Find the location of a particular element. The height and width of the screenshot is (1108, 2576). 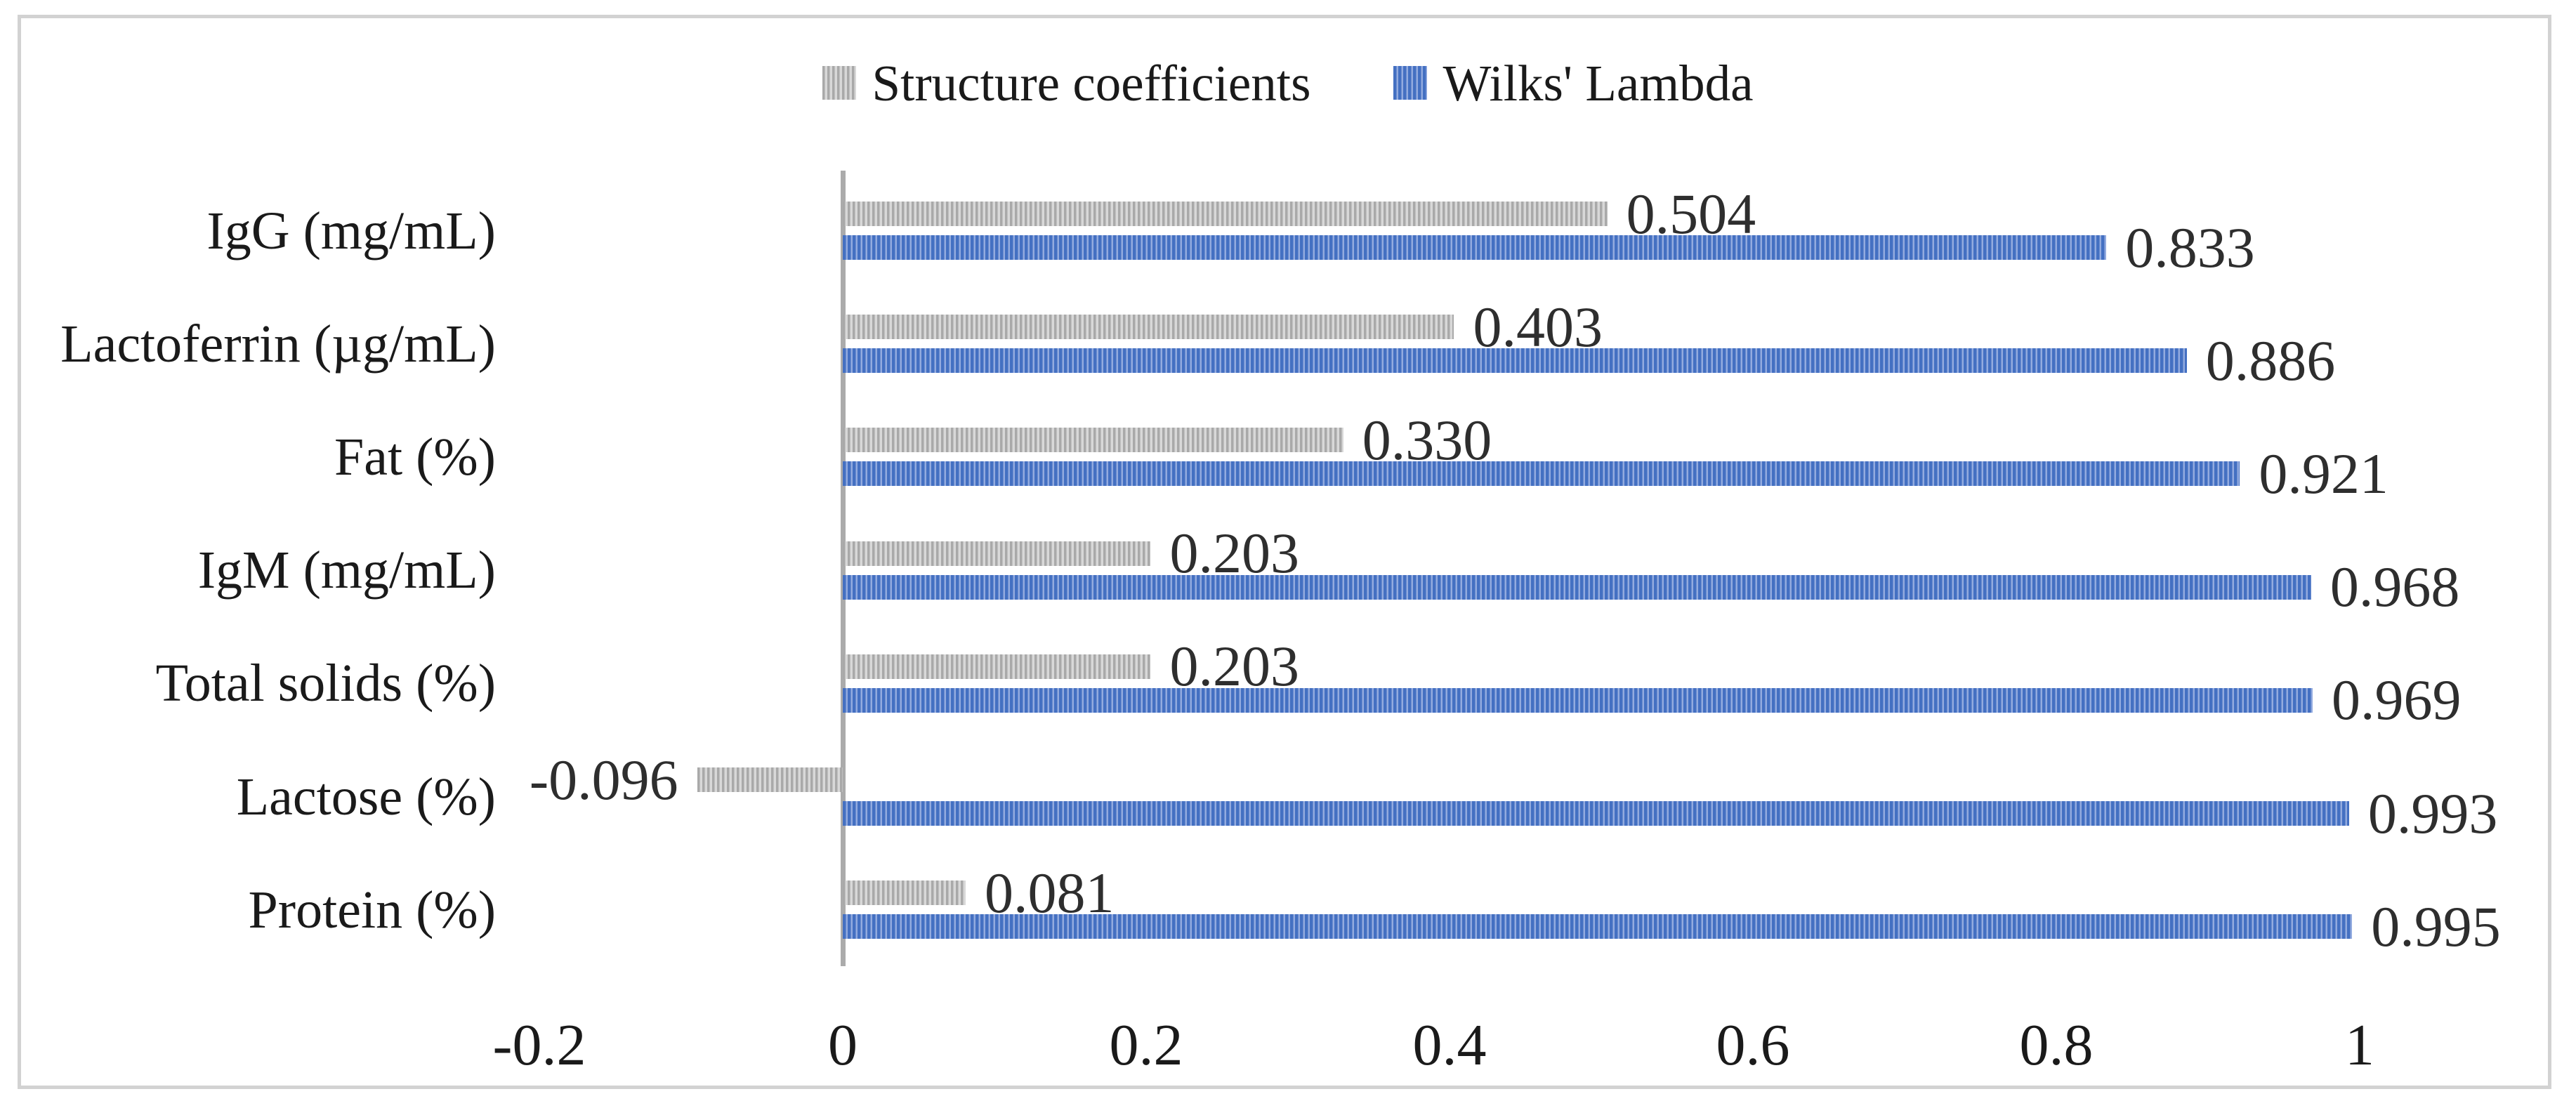

bar-value-label: 0.886 is located at coordinates (2270, 360).